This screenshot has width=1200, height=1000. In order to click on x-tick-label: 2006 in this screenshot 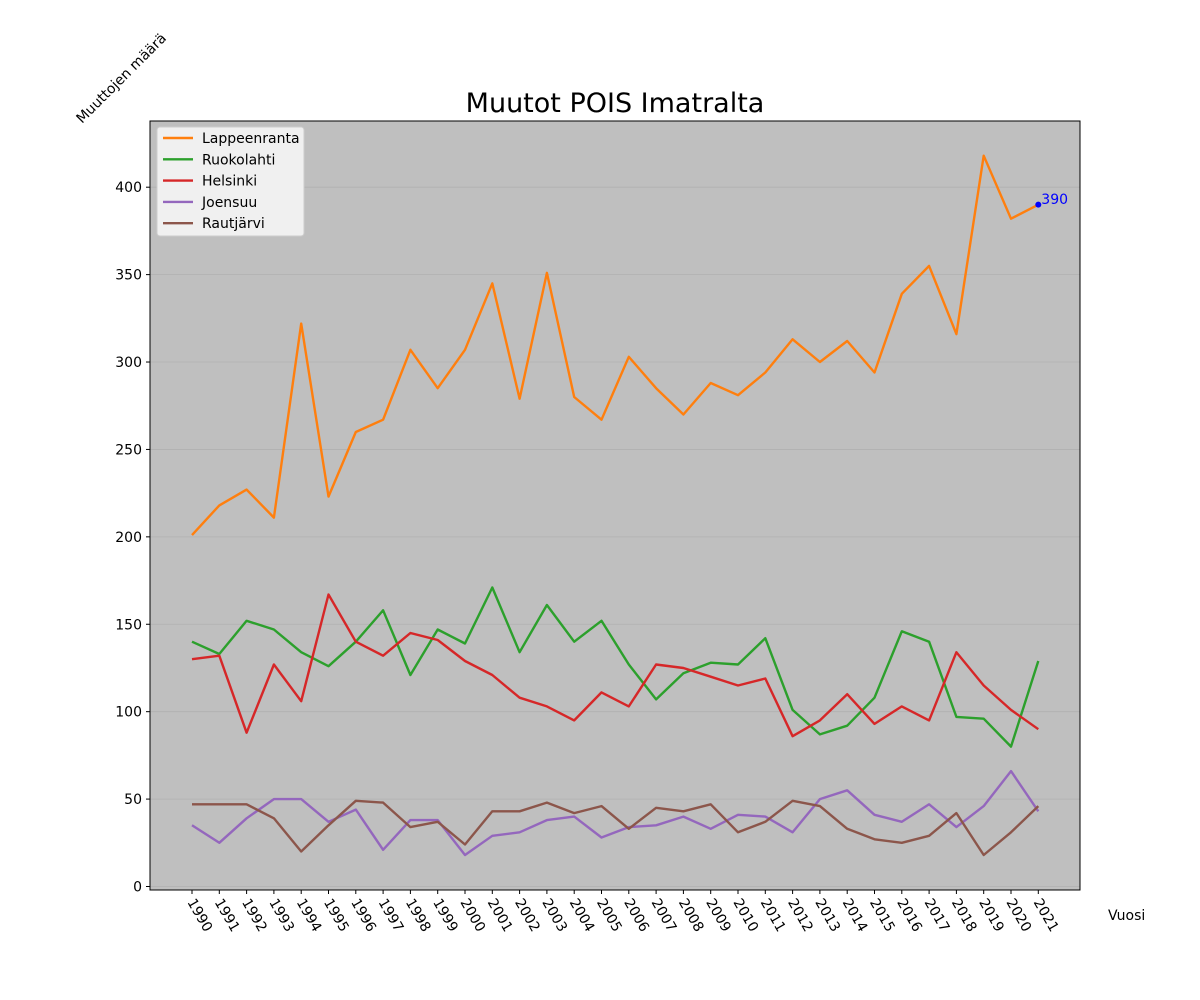, I will do `click(636, 915)`.